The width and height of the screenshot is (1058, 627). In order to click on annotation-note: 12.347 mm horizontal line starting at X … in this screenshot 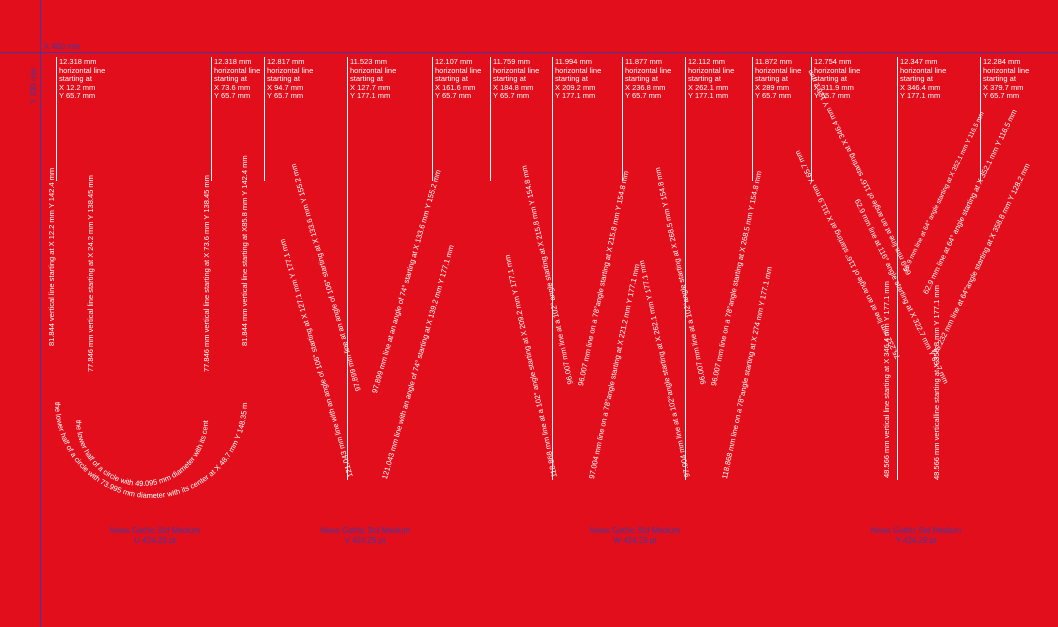, I will do `click(923, 79)`.